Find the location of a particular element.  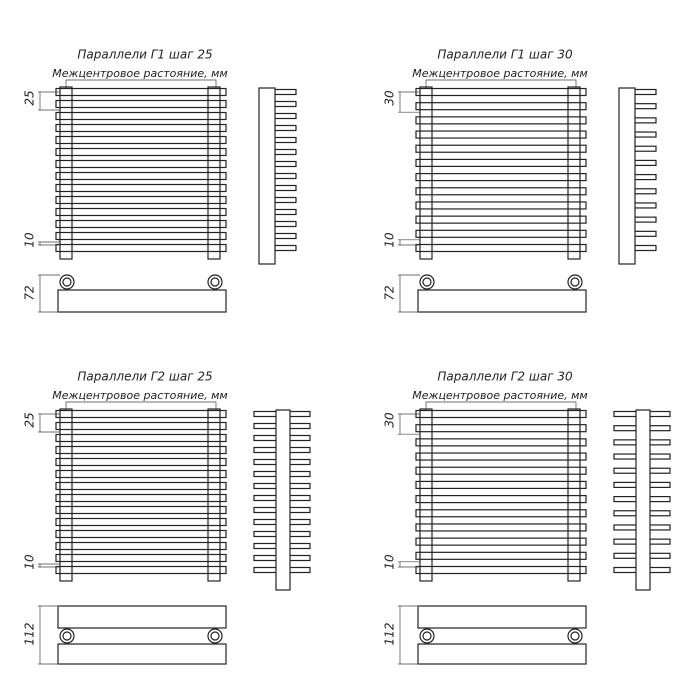

dimension-value: 25 is located at coordinates (30, 419).